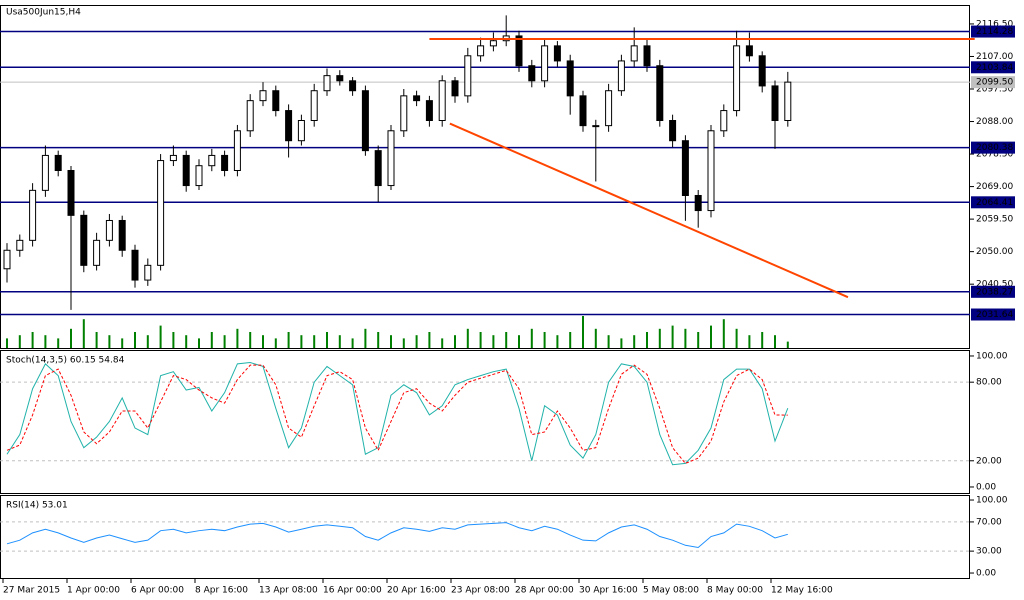  I want to click on last-price-label: 2099.50, so click(994, 83).